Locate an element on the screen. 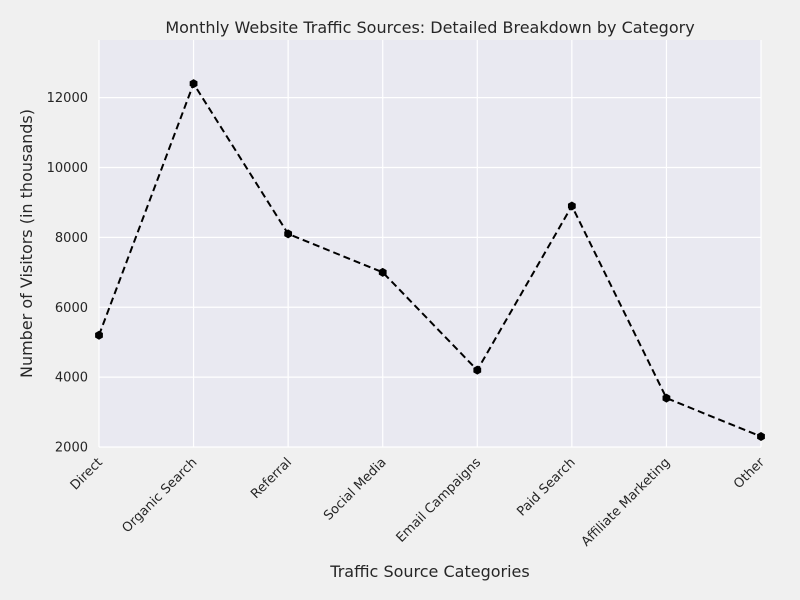 This screenshot has width=800, height=600. y-tick-label: 6000 is located at coordinates (71, 308).